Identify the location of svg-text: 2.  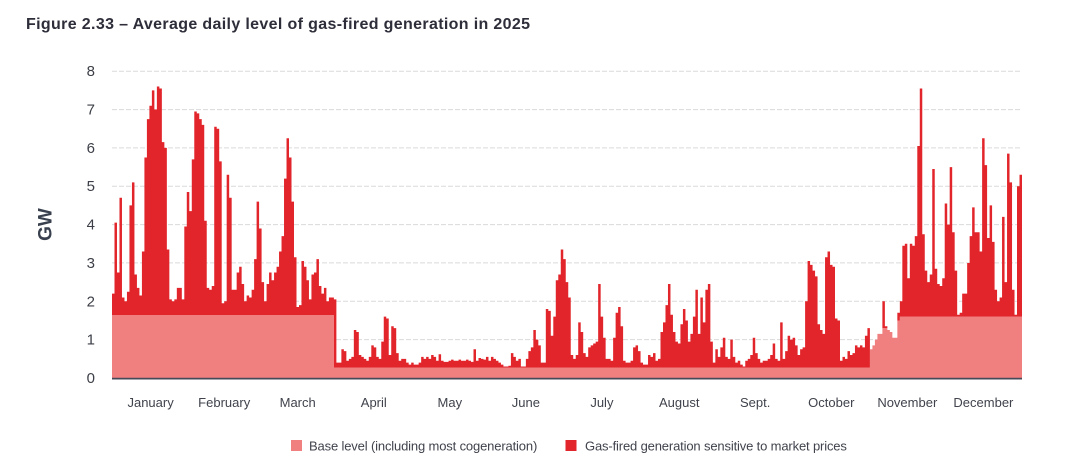
(91, 301).